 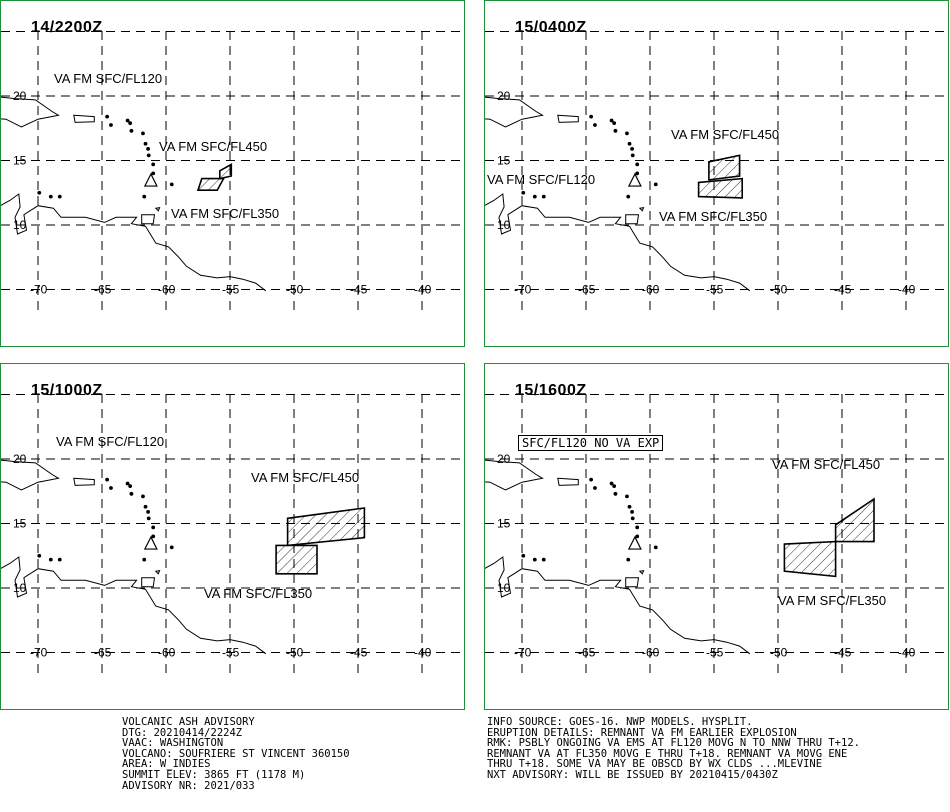 What do you see at coordinates (591, 443) in the screenshot?
I see `no-ash-box: SFC/FL120 NO VA EXP` at bounding box center [591, 443].